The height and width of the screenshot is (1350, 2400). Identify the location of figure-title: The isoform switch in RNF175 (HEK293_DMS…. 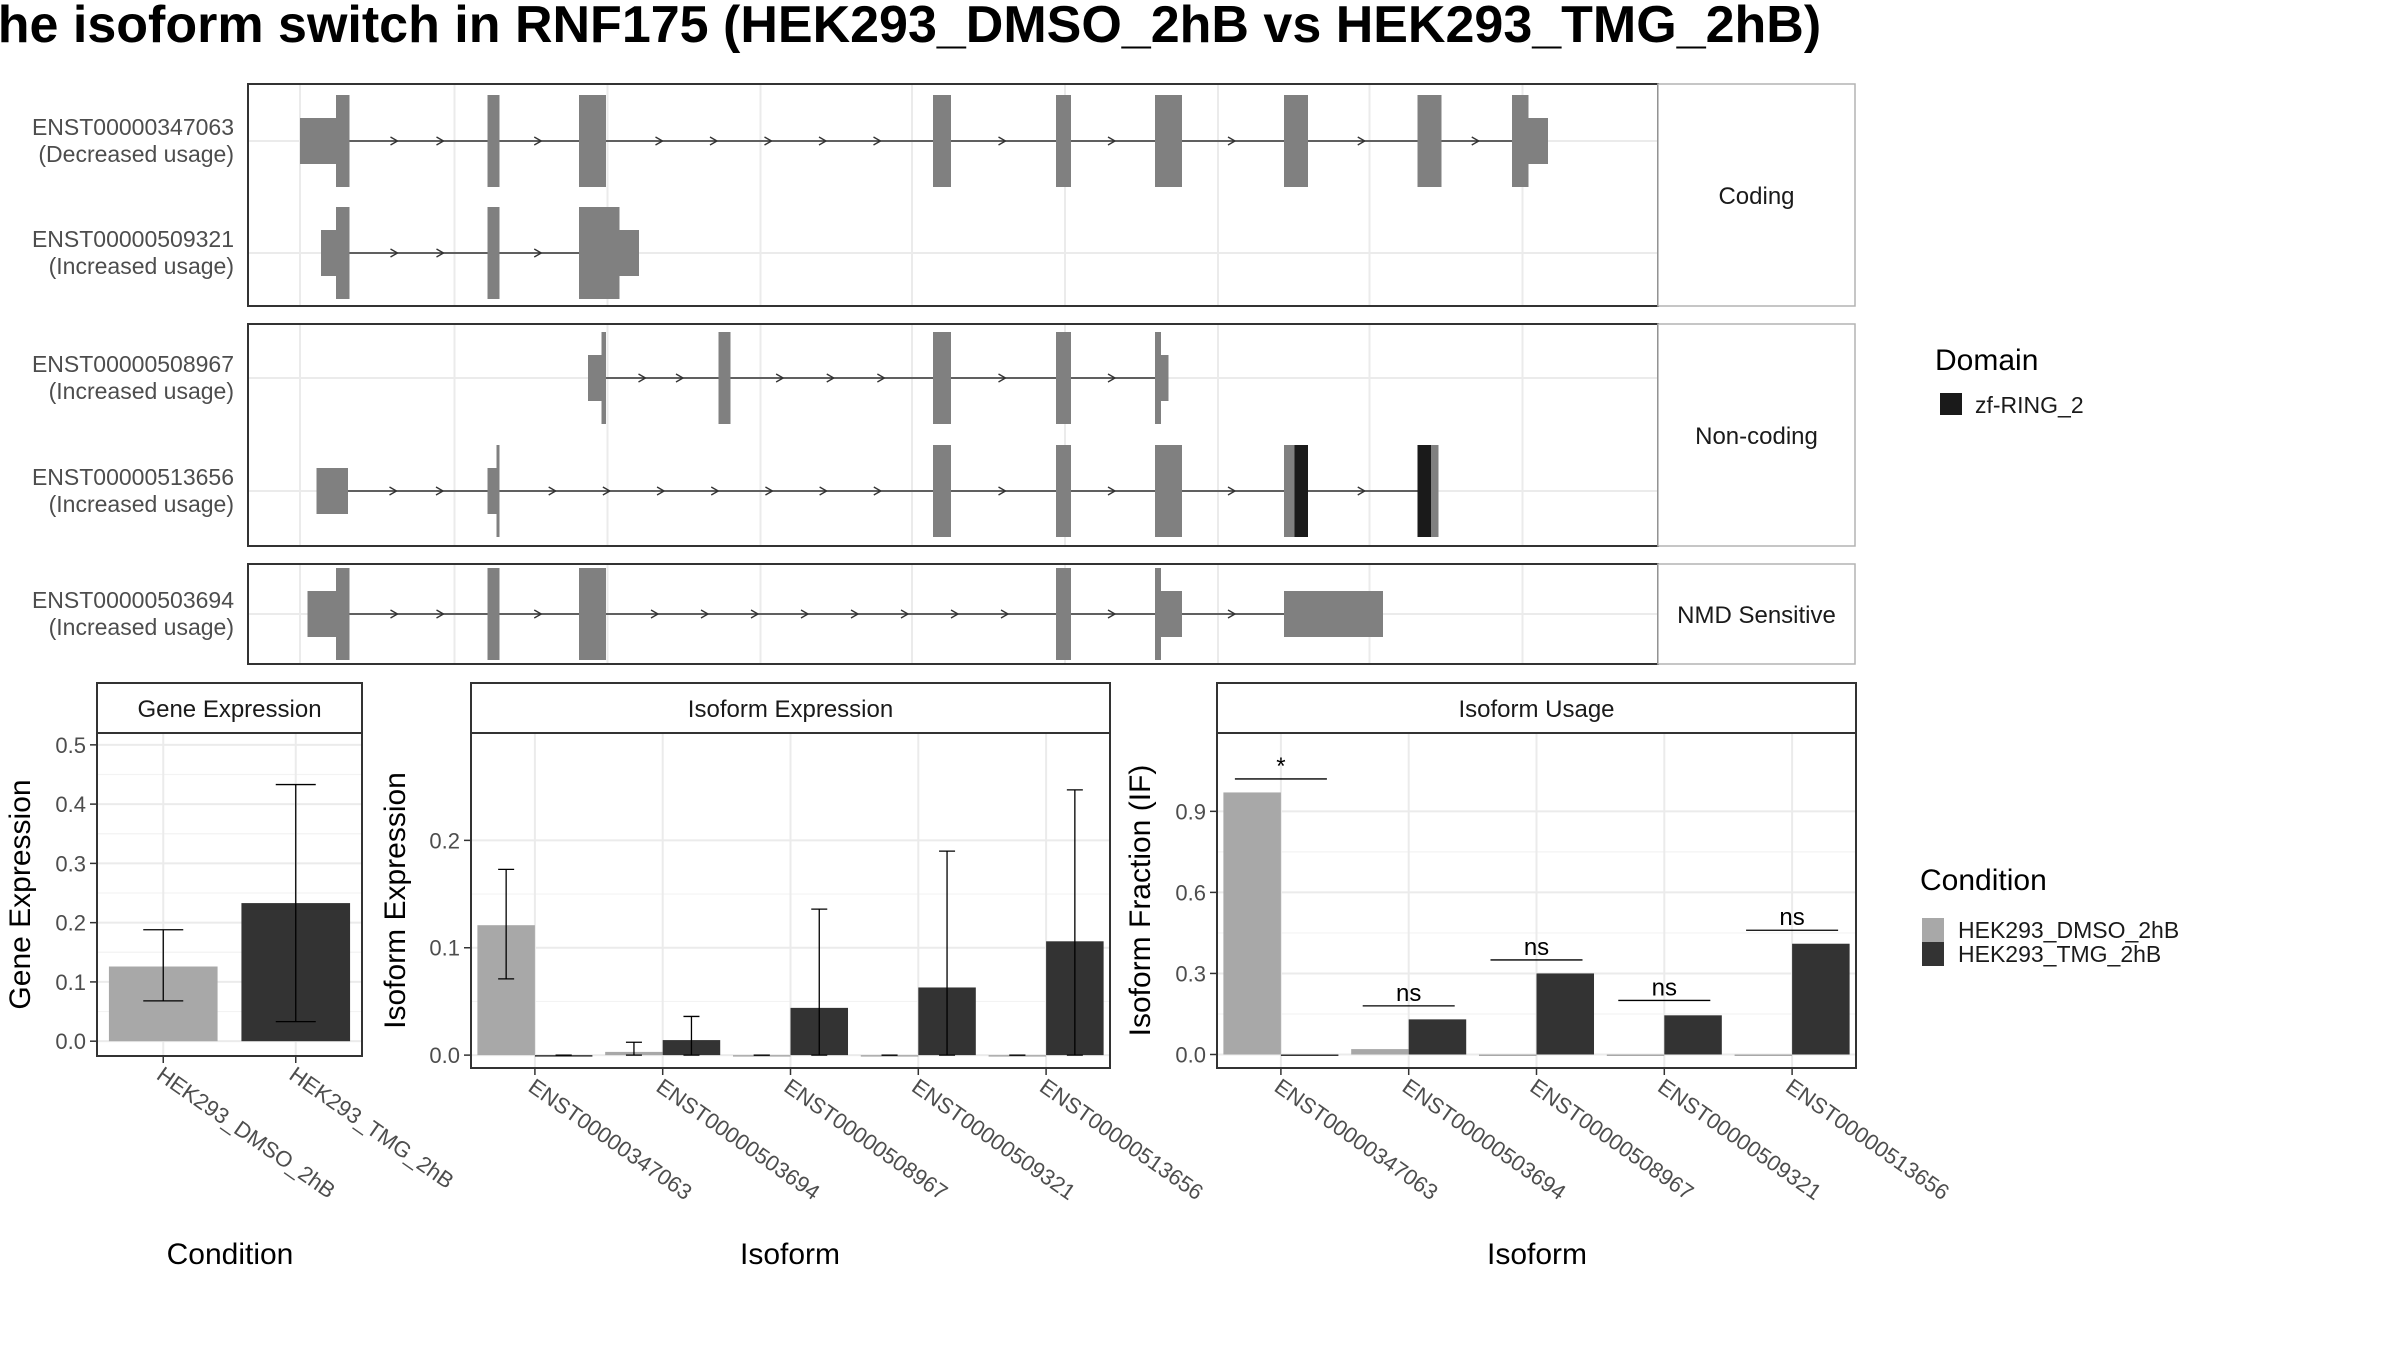
(910, 27).